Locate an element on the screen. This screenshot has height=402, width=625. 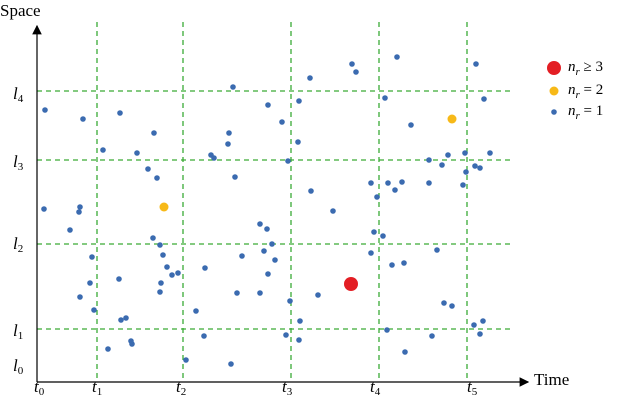
time-label: t2 is located at coordinates (181, 387).